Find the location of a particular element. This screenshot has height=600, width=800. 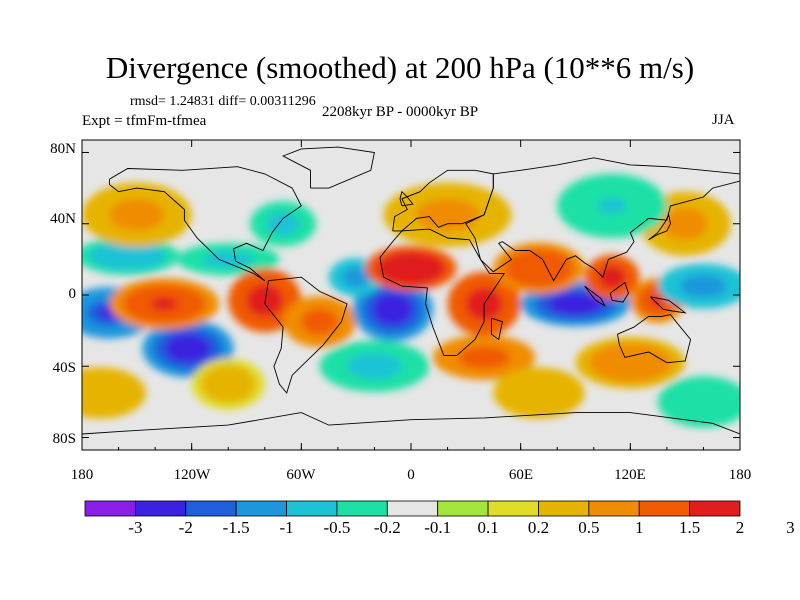

season-label: JJA is located at coordinates (723, 120).